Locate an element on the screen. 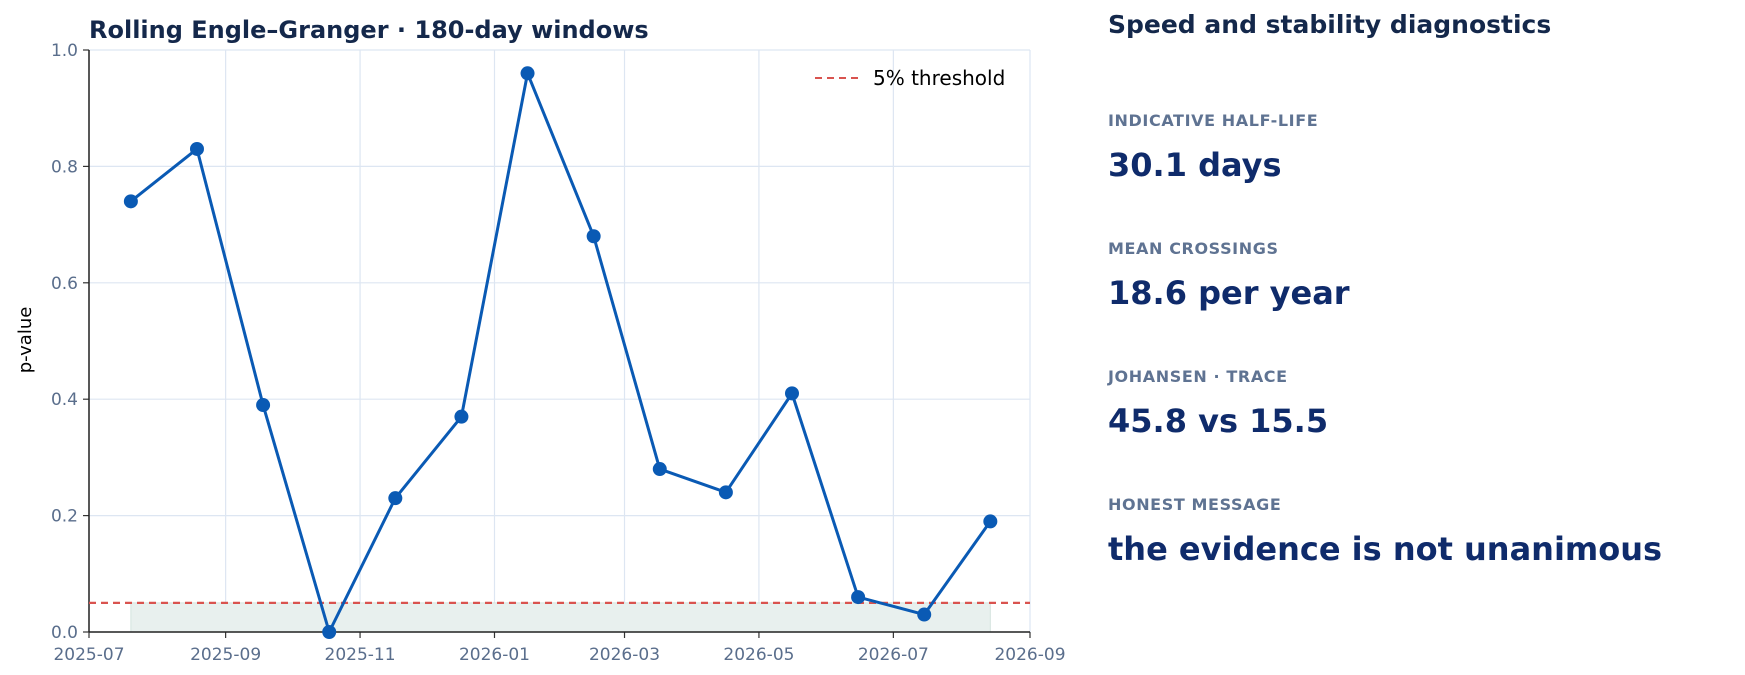 This screenshot has height=675, width=1745. x-tick-label: 2025-09 is located at coordinates (225, 655).